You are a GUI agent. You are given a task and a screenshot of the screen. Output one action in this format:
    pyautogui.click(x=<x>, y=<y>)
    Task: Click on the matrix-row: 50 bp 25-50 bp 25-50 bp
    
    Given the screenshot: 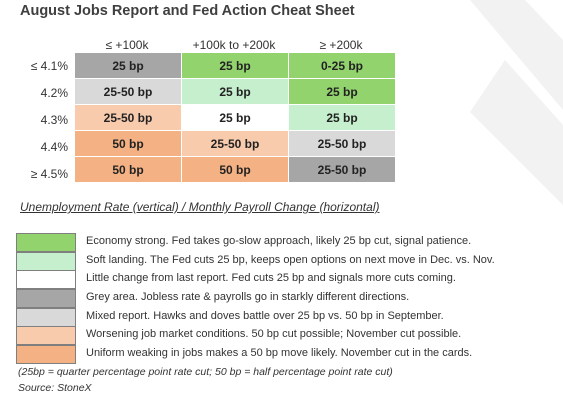 What is the action you would take?
    pyautogui.click(x=235, y=143)
    